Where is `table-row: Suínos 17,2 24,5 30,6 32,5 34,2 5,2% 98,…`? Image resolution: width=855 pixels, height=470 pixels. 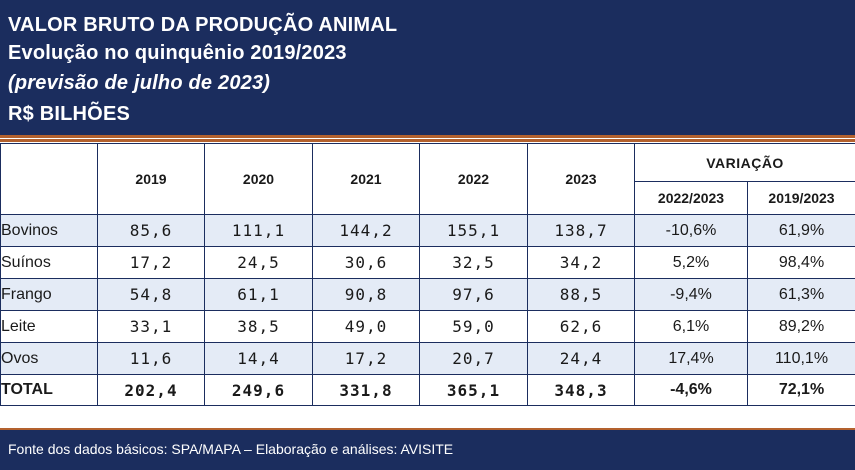
table-row: Suínos 17,2 24,5 30,6 32,5 34,2 5,2% 98,… is located at coordinates (427, 262).